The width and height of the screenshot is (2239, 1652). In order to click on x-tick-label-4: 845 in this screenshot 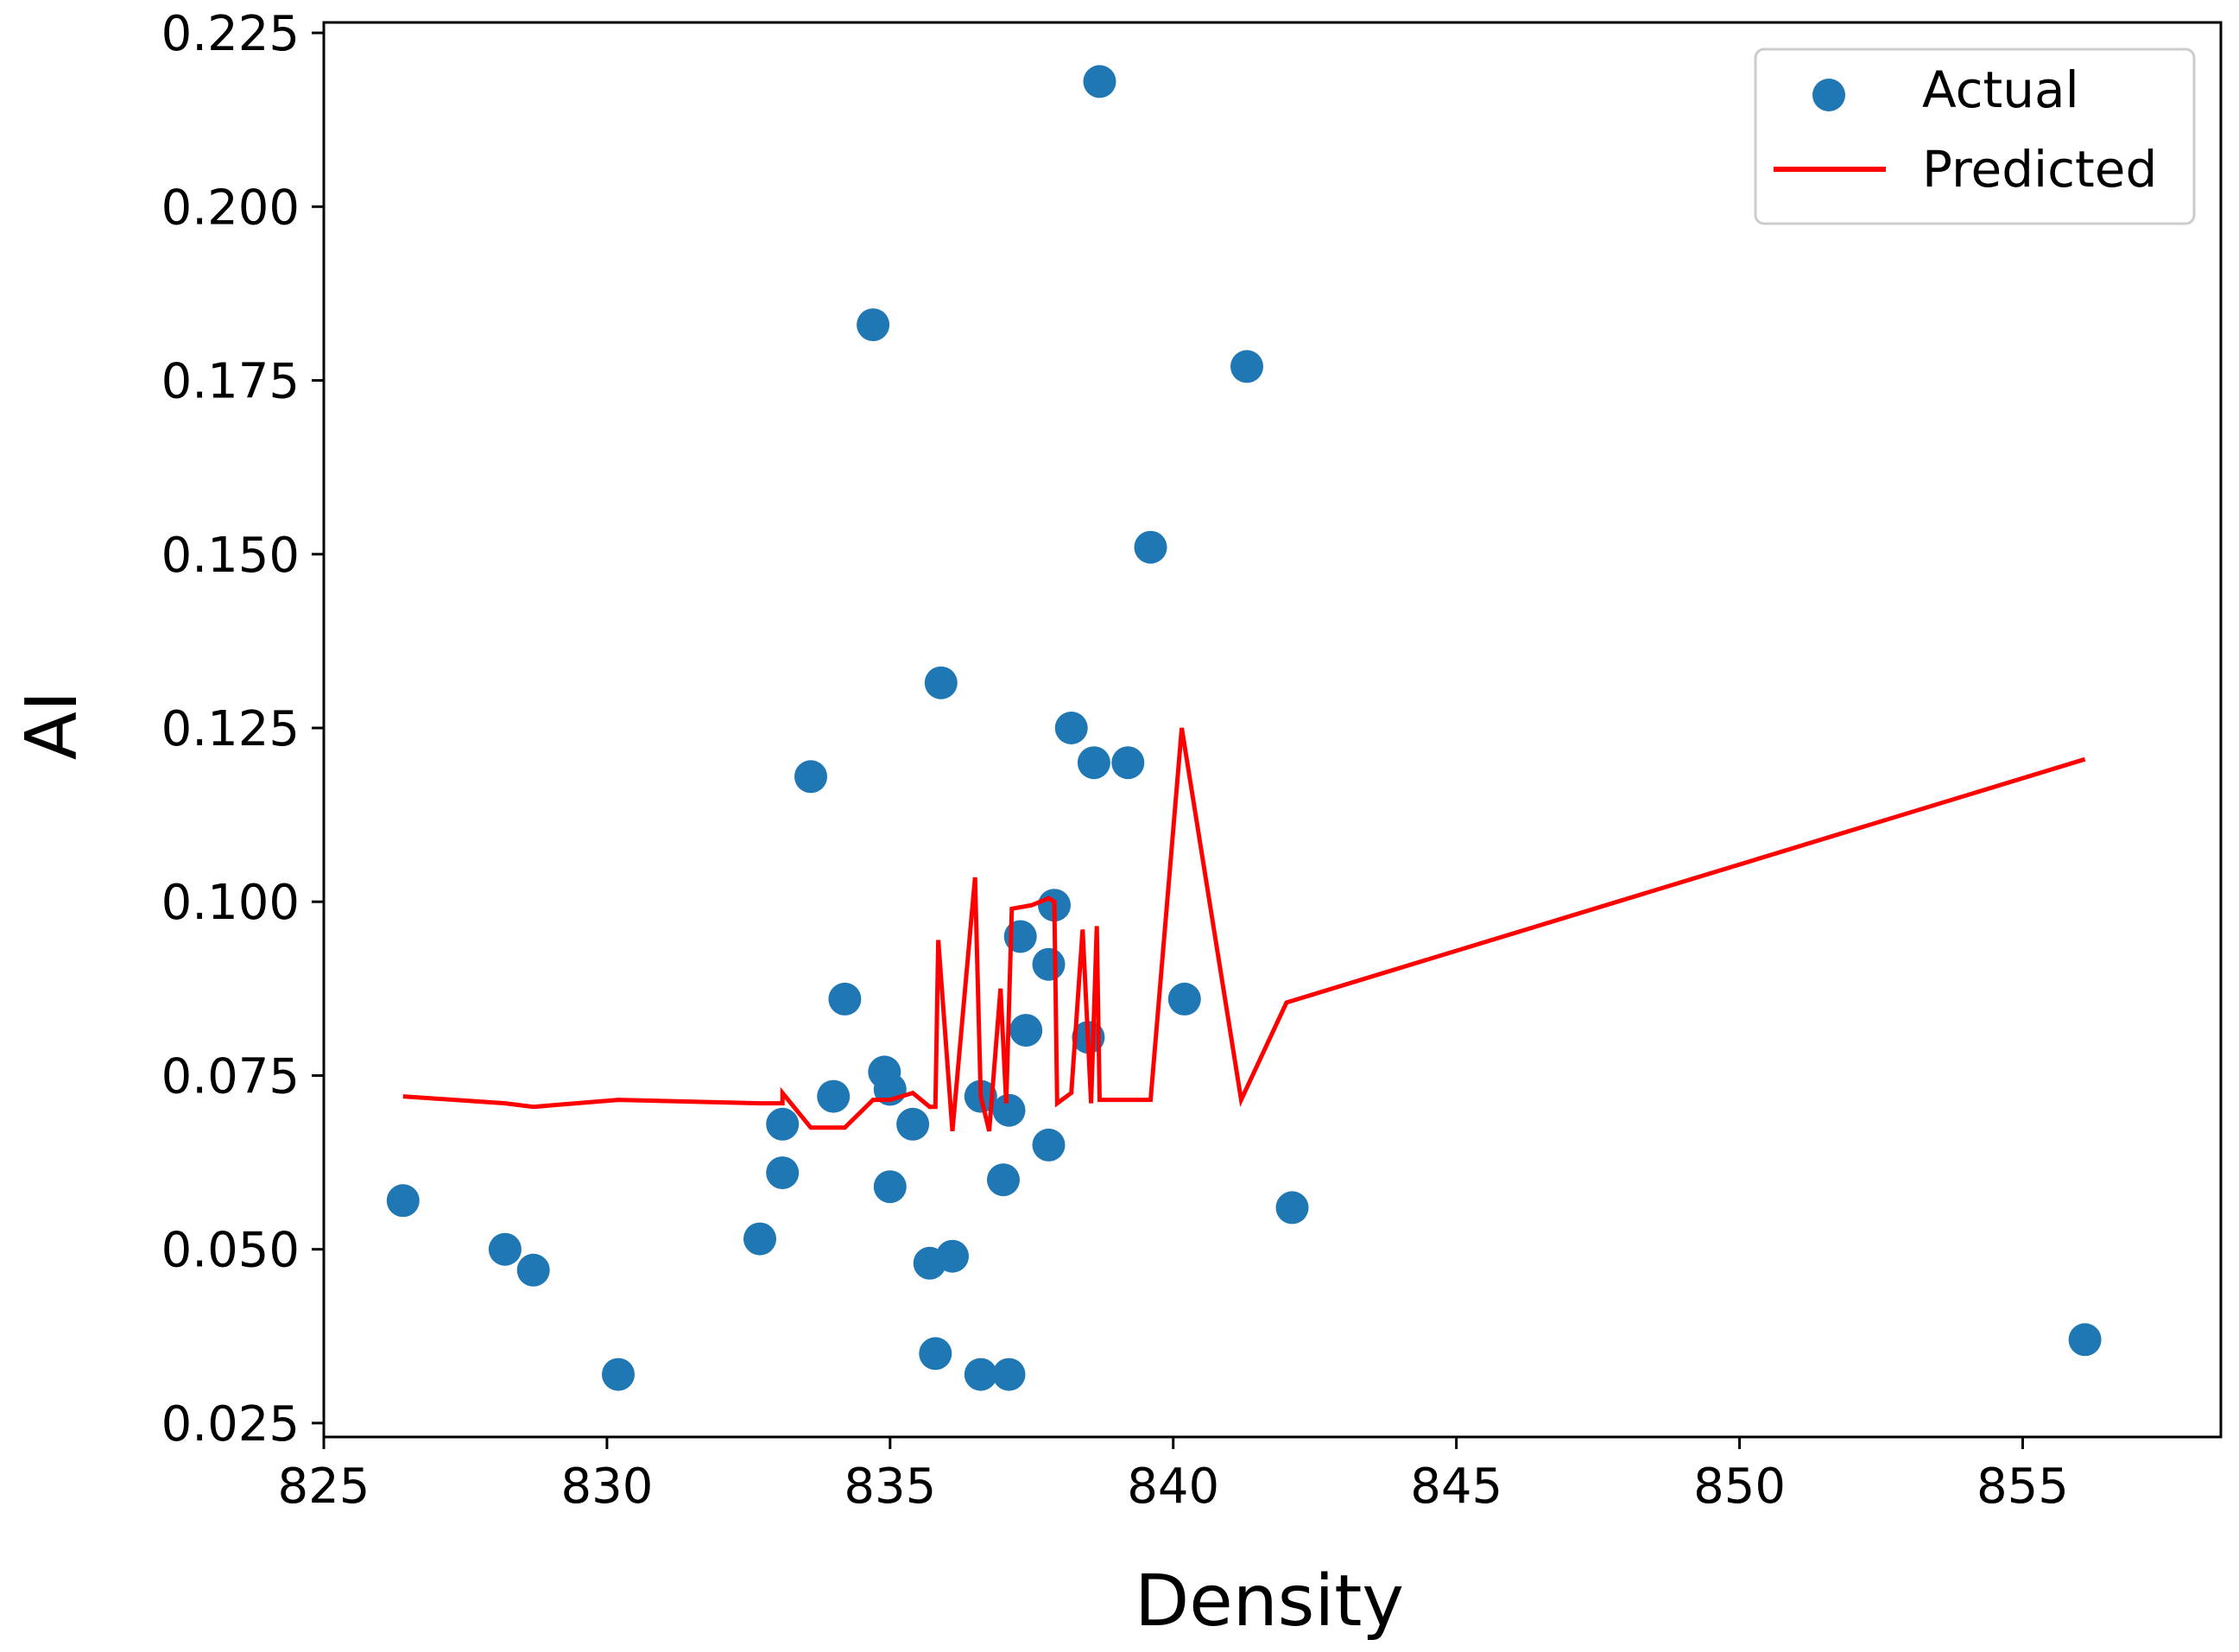, I will do `click(1456, 1487)`.